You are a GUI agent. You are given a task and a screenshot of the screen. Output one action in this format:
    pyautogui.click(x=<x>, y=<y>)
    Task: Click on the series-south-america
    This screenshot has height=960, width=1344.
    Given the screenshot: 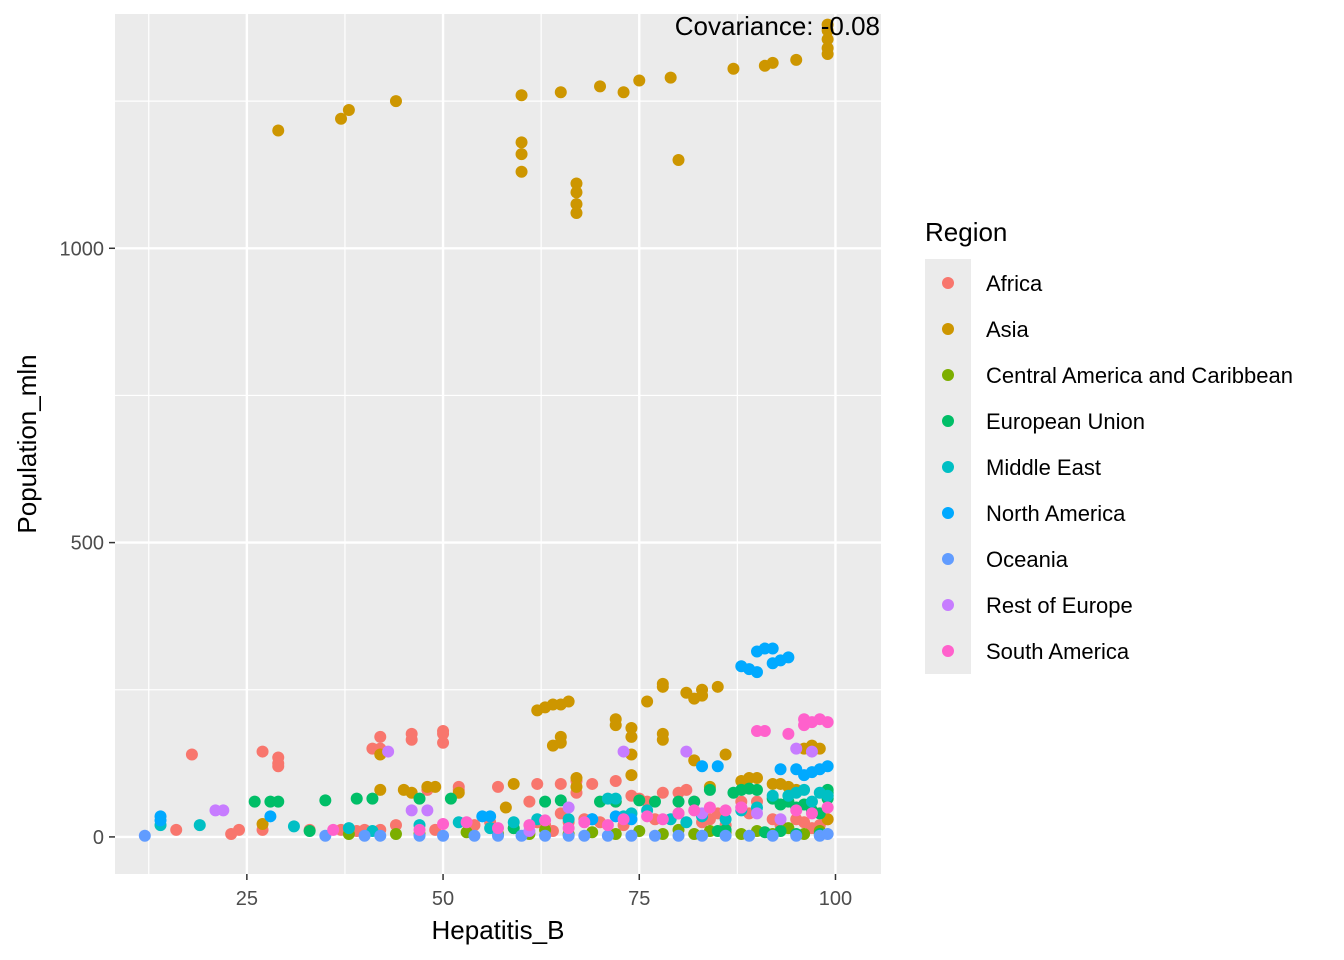 What is the action you would take?
    pyautogui.click(x=580, y=774)
    